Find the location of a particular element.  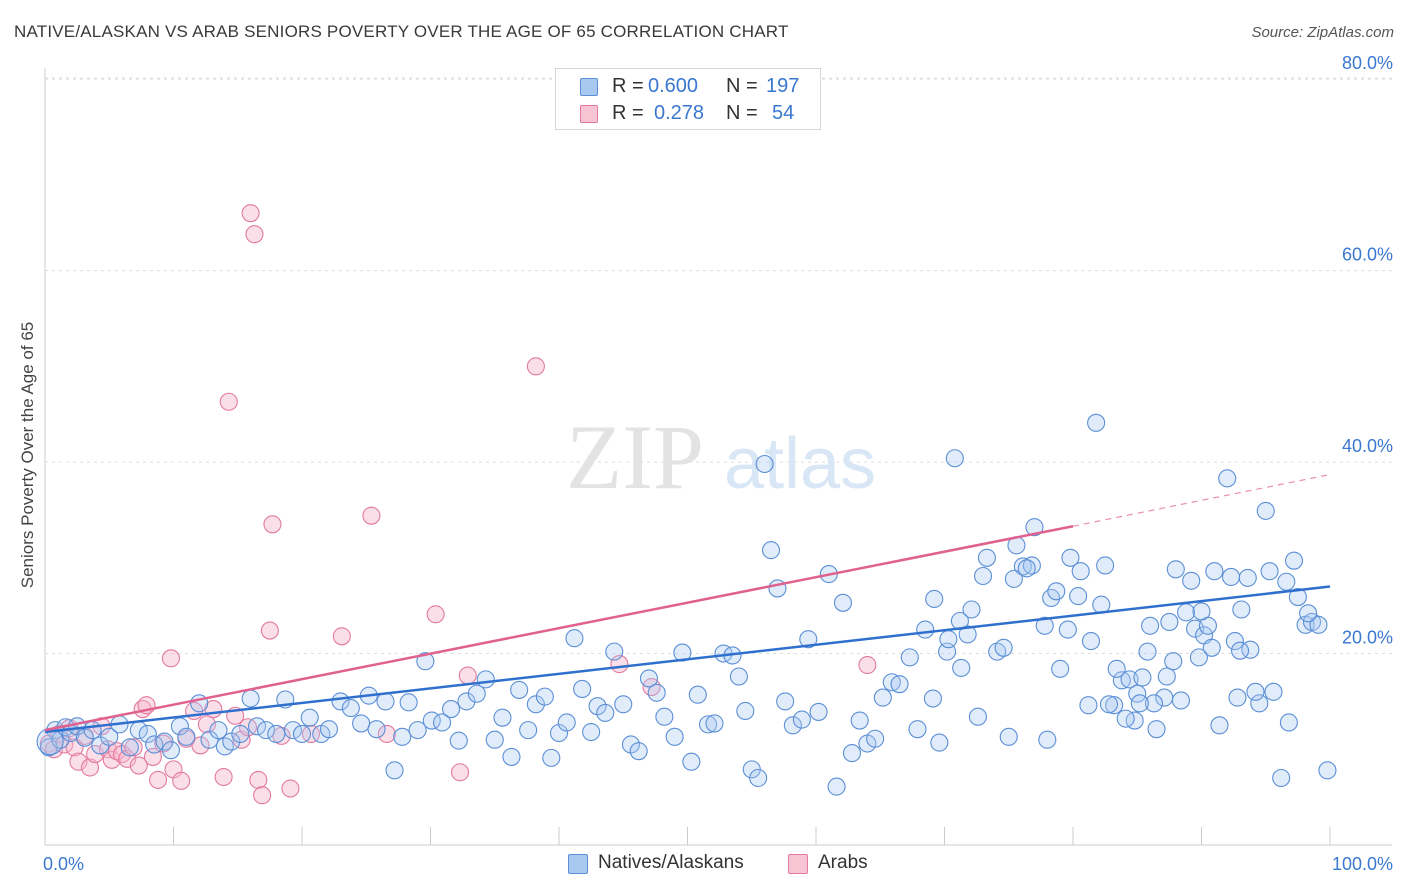

watermark-zip: ZIP is located at coordinates (635, 457).